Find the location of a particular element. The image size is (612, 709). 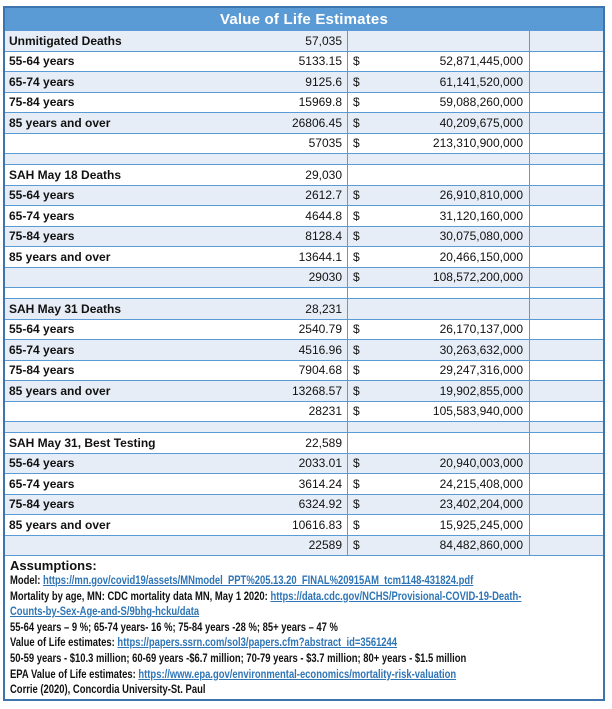

table-row: 75-84 years 7904.68 $29,247,316,000 is located at coordinates (304, 370).